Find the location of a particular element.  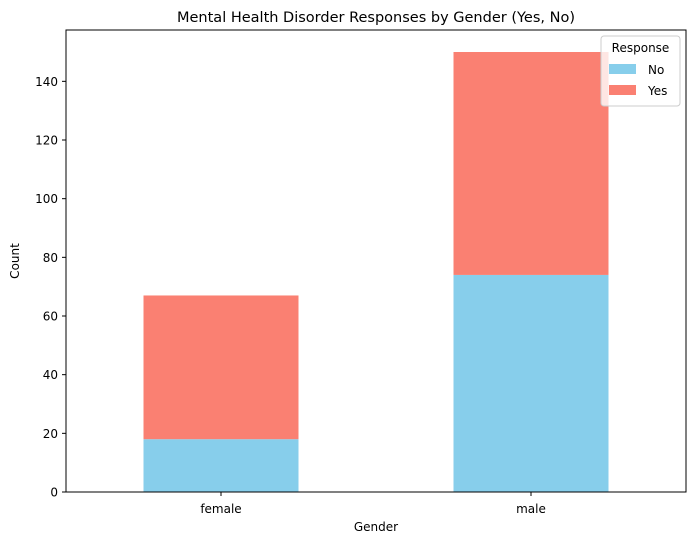

legend-title: Response is located at coordinates (641, 48).